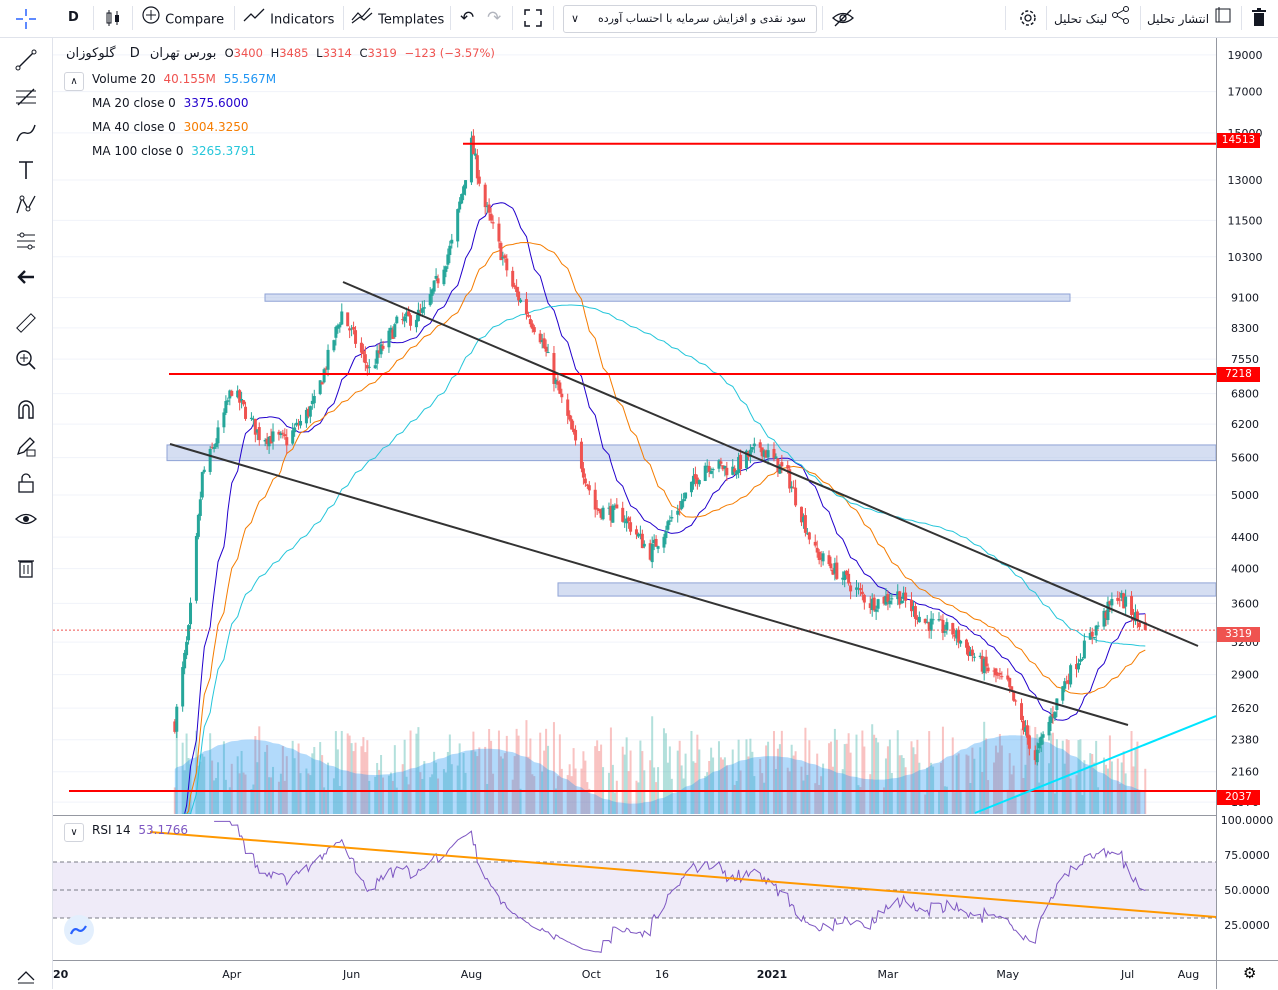  What do you see at coordinates (288, 18) in the screenshot?
I see `indicators-button: Indicators` at bounding box center [288, 18].